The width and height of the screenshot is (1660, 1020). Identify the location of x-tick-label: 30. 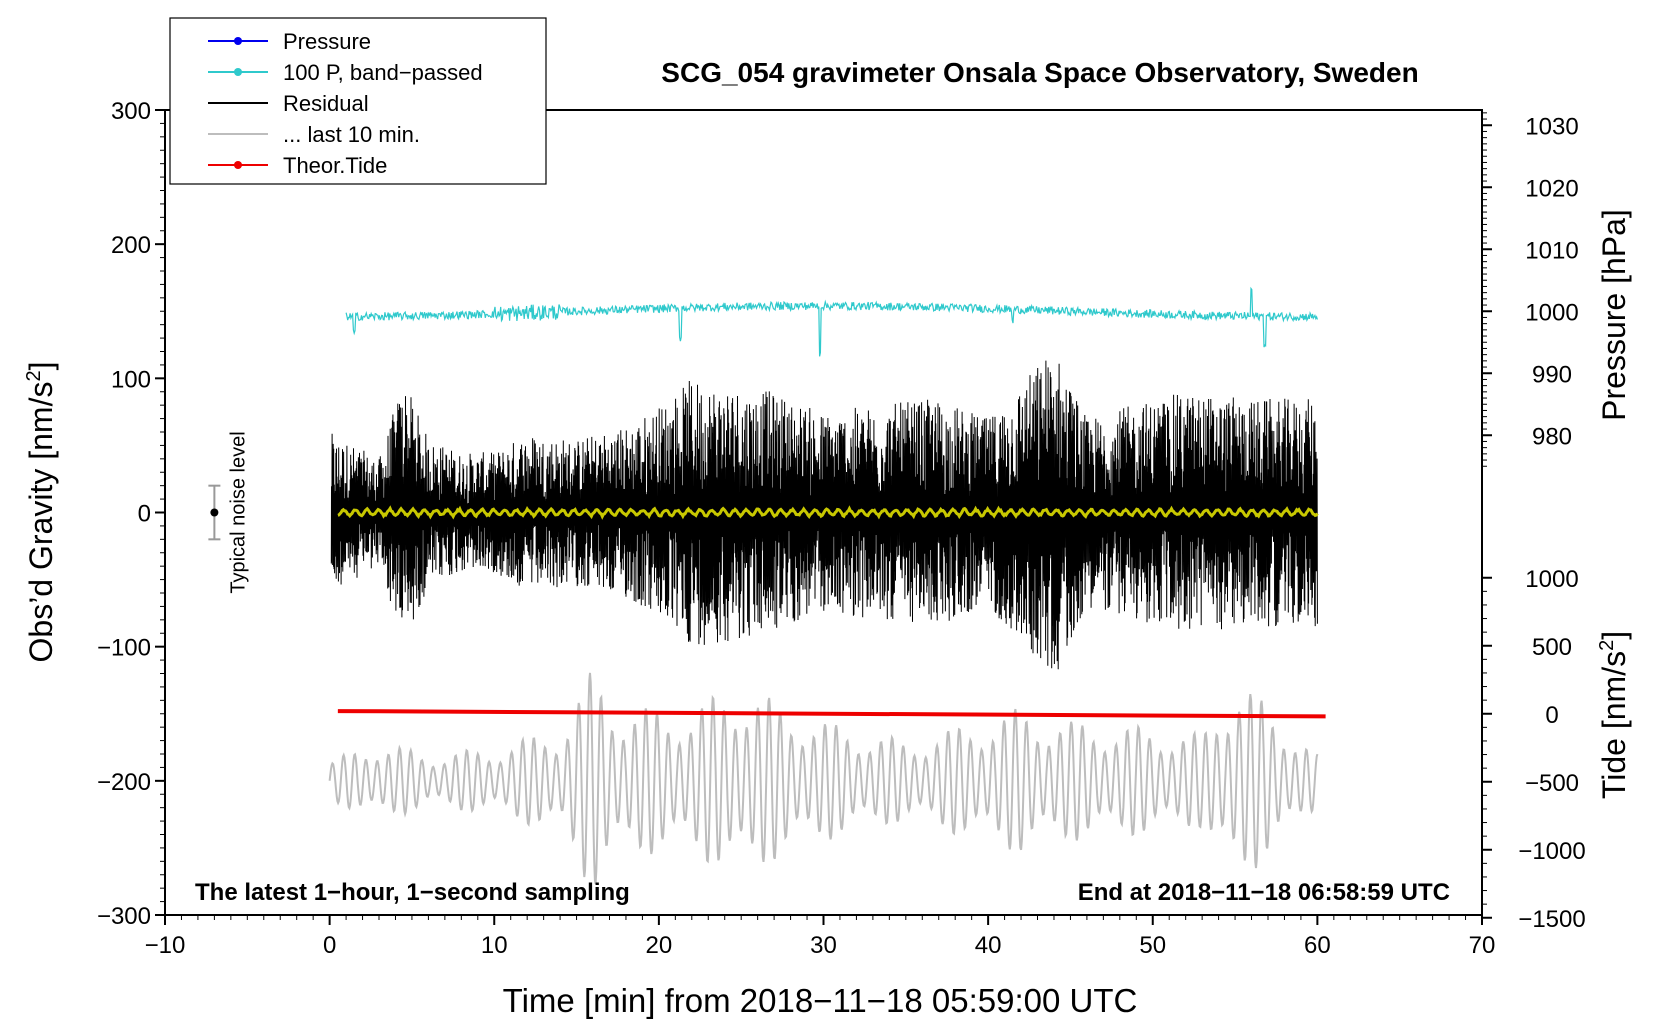
(823, 945).